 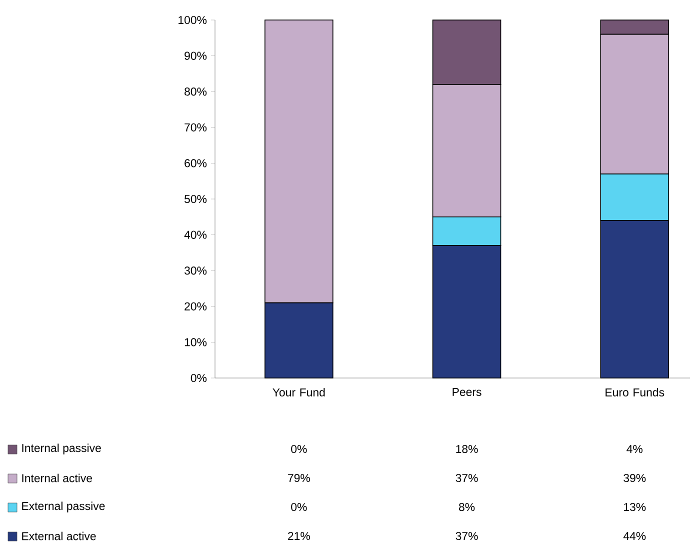 What do you see at coordinates (467, 392) in the screenshot?
I see `x-tick-label: Peers` at bounding box center [467, 392].